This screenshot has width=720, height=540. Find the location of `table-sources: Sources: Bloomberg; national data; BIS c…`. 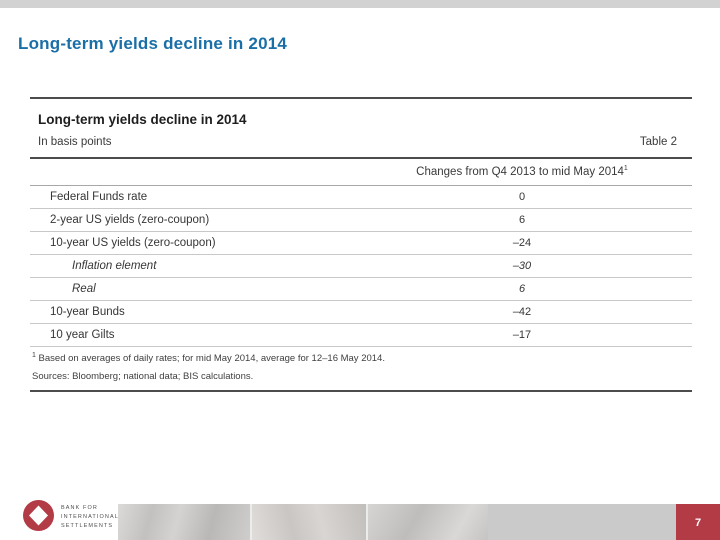

table-sources: Sources: Bloomberg; national data; BIS c… is located at coordinates (143, 376).